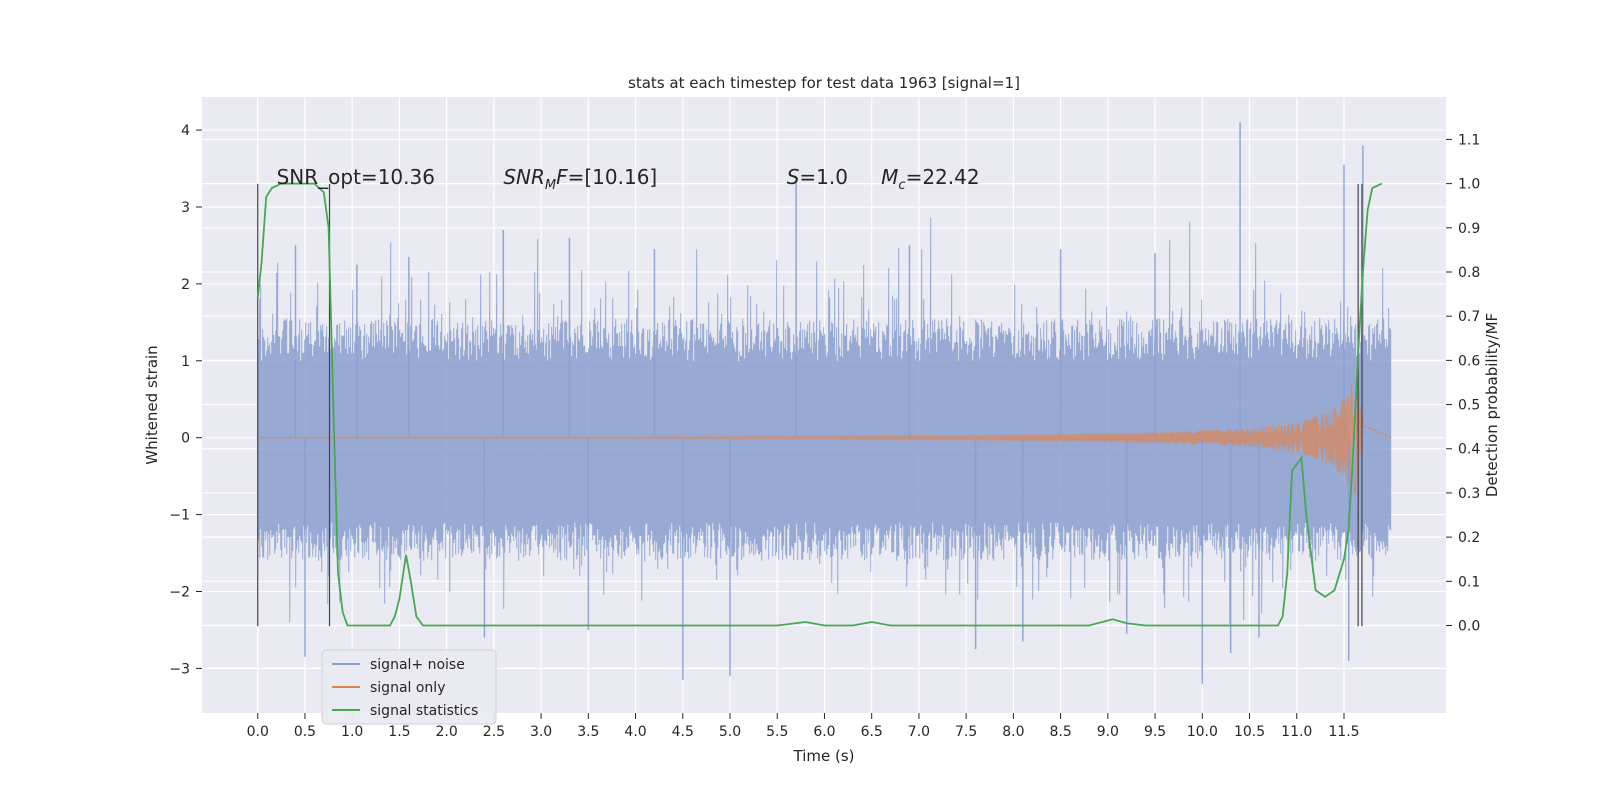 The width and height of the screenshot is (1600, 800). I want to click on x-tick-label: 7.0, so click(919, 732).